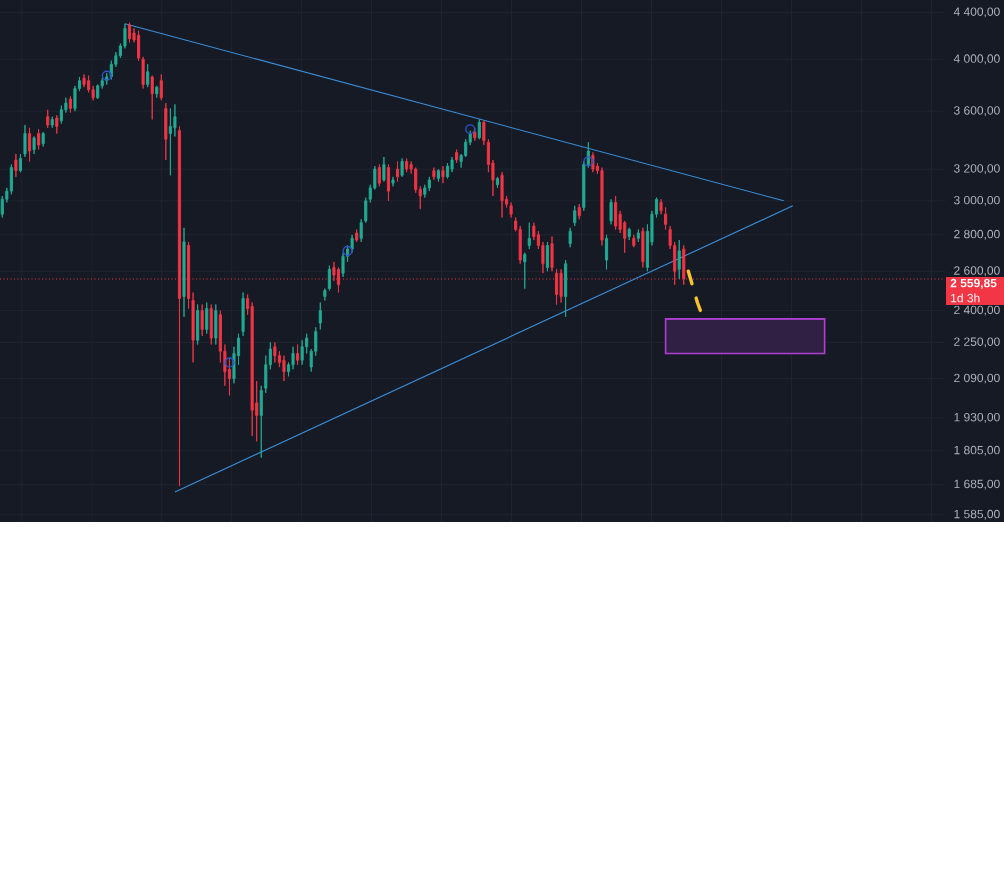 This screenshot has width=1004, height=872. What do you see at coordinates (976, 59) in the screenshot?
I see `y-tick-label: 4 000,00` at bounding box center [976, 59].